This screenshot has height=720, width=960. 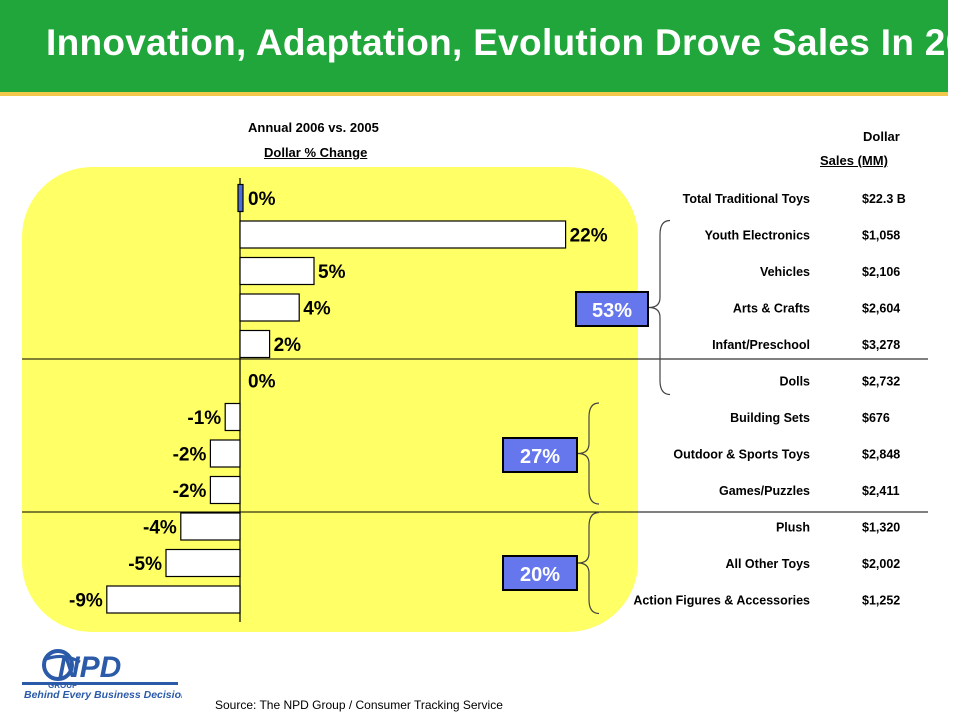 What do you see at coordinates (884, 199) in the screenshot?
I see `dollar-sales-value: $22.3 B` at bounding box center [884, 199].